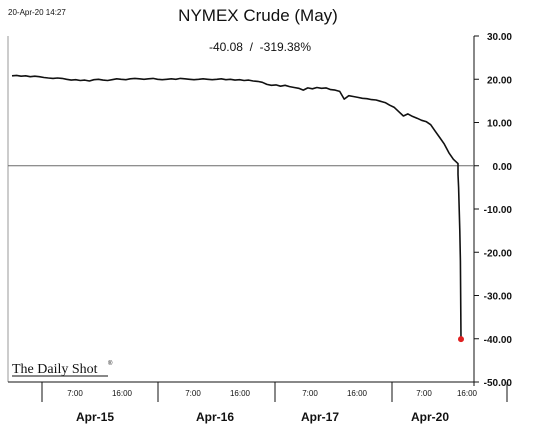  I want to click on y-tick-label: 0.00, so click(503, 167).